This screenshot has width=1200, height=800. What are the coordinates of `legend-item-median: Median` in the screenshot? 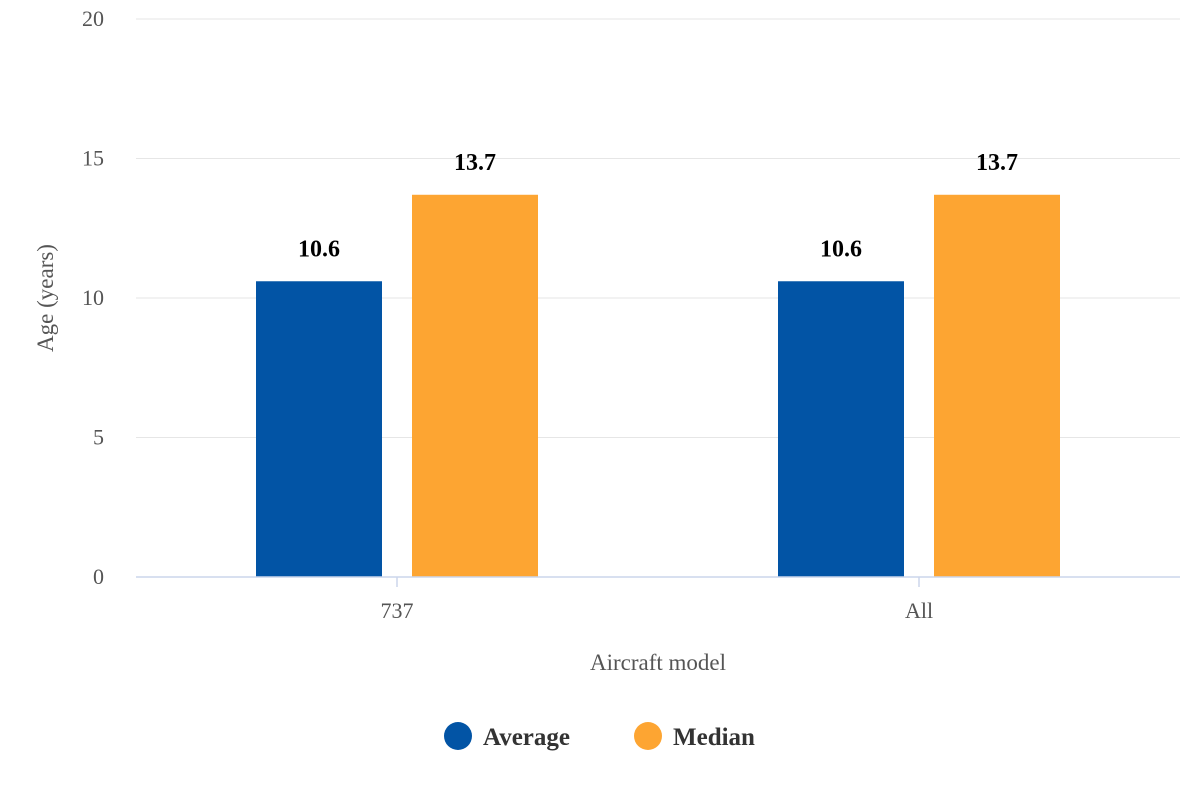 It's located at (694, 736).